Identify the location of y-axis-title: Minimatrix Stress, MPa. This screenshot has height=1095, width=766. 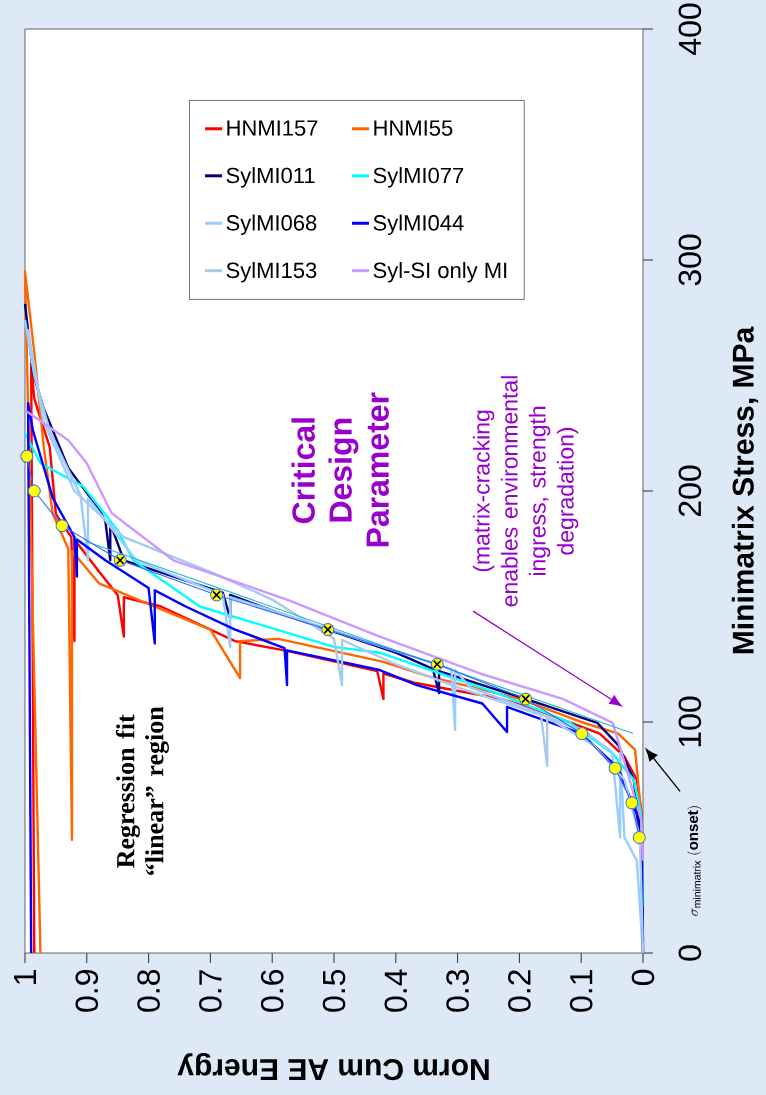
(745, 490).